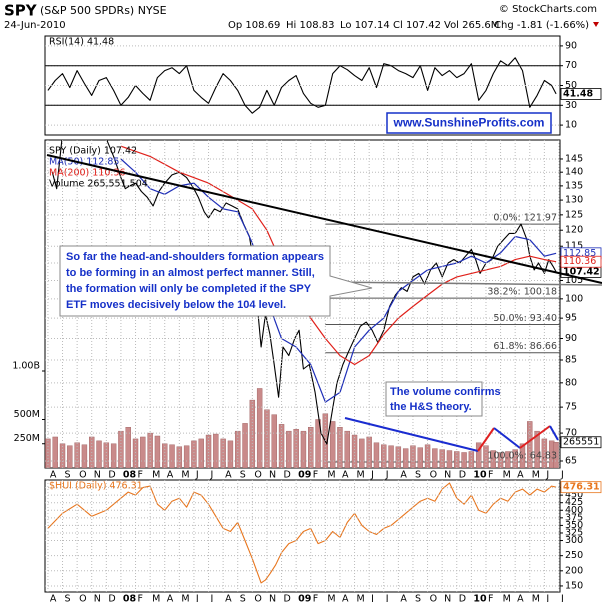 This screenshot has height=602, width=602. Describe the element at coordinates (571, 125) in the screenshot. I see `y-tick-label: 10` at that location.